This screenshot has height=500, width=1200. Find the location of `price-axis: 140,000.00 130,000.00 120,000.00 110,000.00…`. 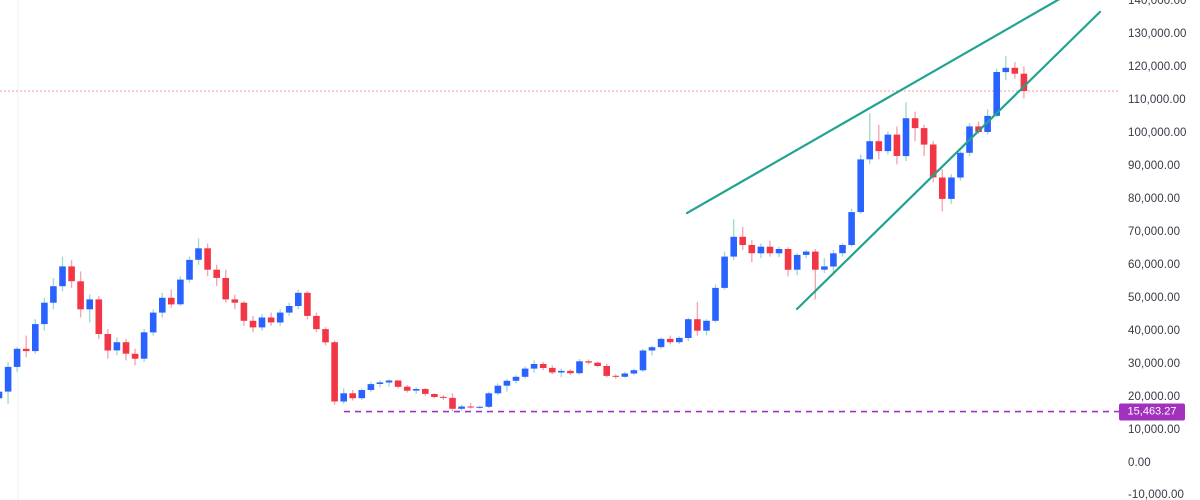

price-axis: 140,000.00 130,000.00 120,000.00 110,000.00… is located at coordinates (1158, 250).